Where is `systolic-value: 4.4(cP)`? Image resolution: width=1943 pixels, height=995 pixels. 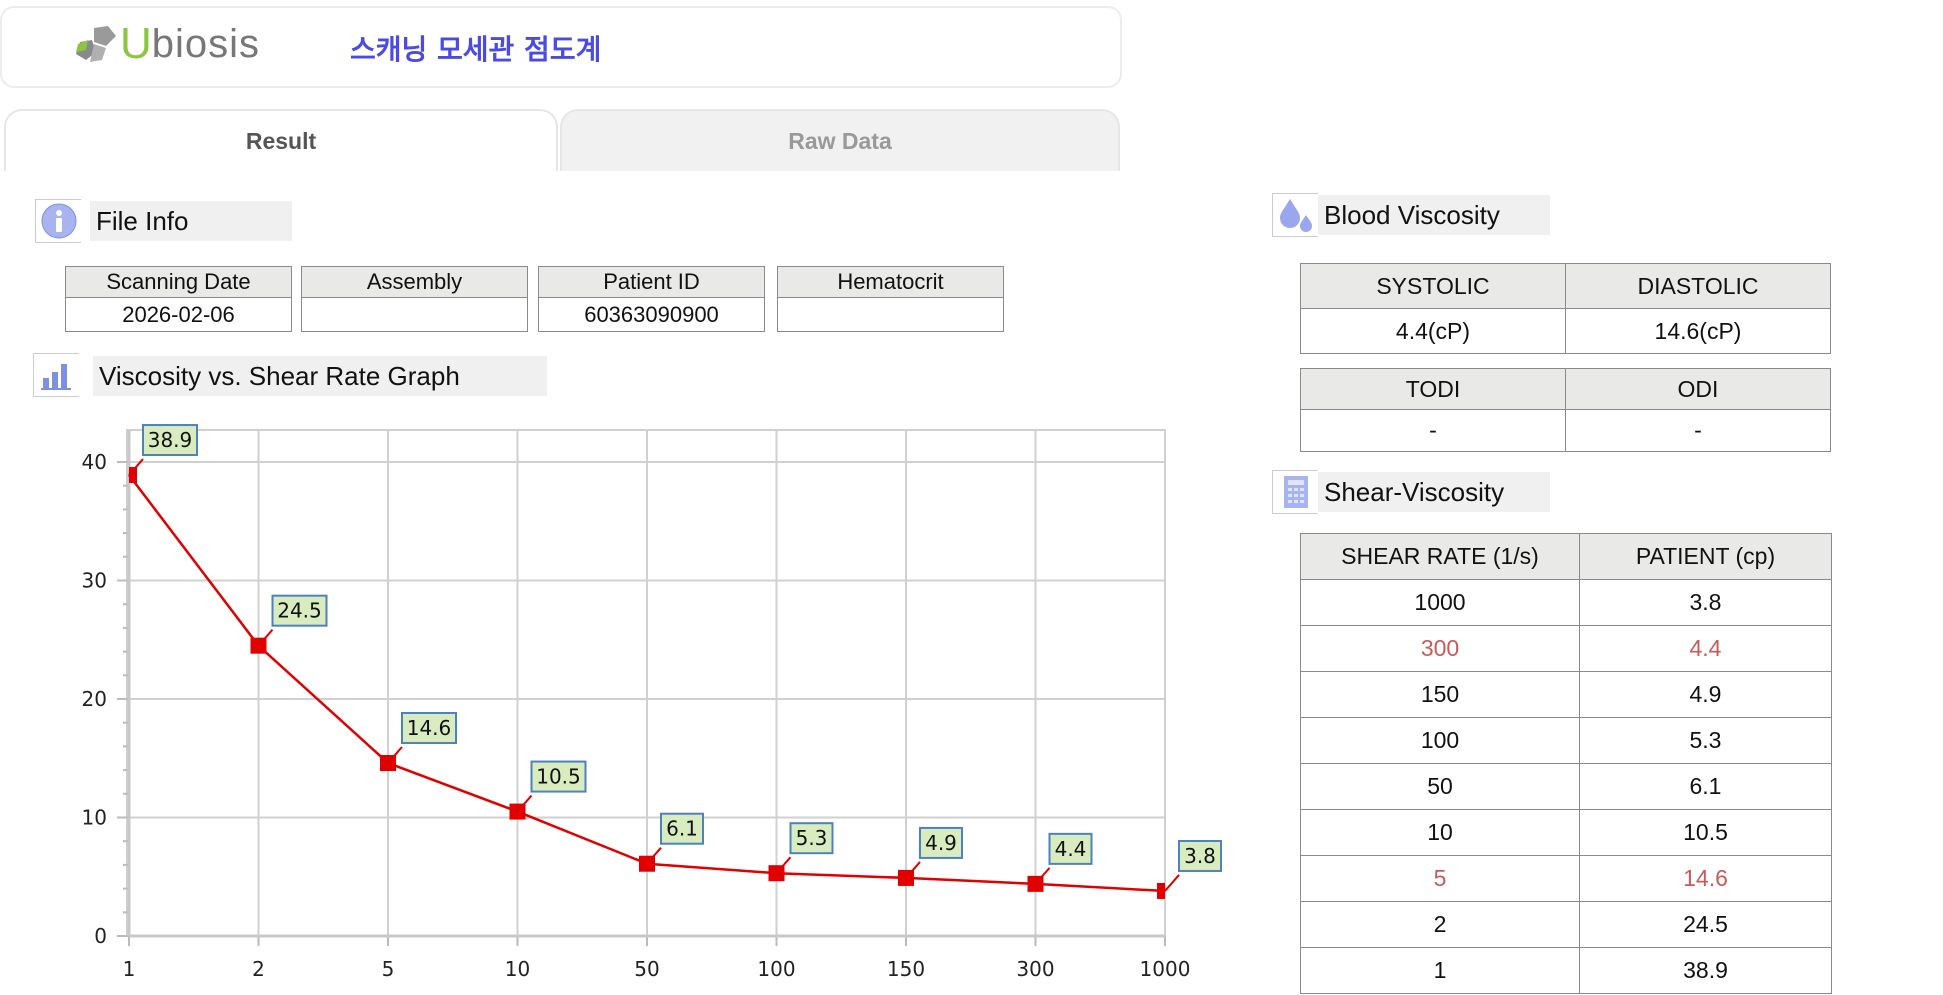
systolic-value: 4.4(cP) is located at coordinates (1433, 331).